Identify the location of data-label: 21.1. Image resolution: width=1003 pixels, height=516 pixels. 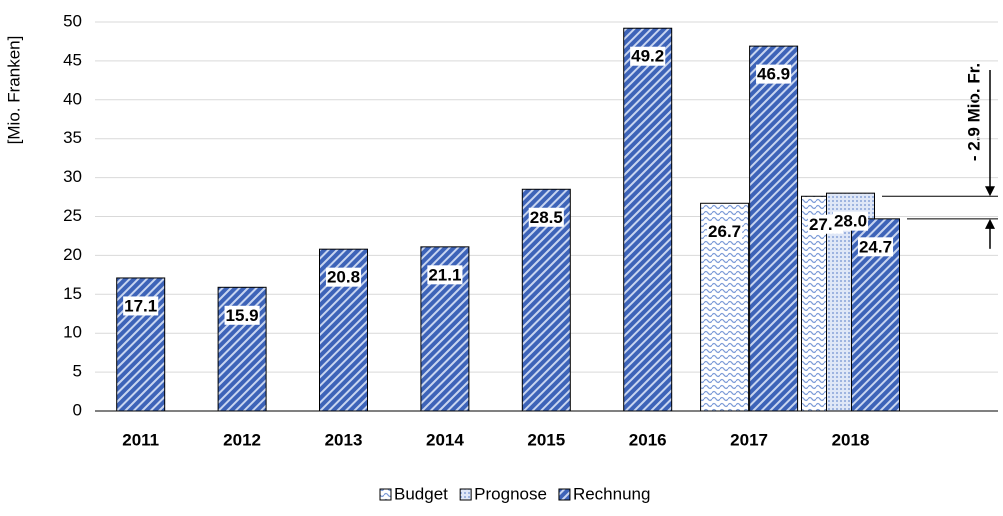
(444, 274).